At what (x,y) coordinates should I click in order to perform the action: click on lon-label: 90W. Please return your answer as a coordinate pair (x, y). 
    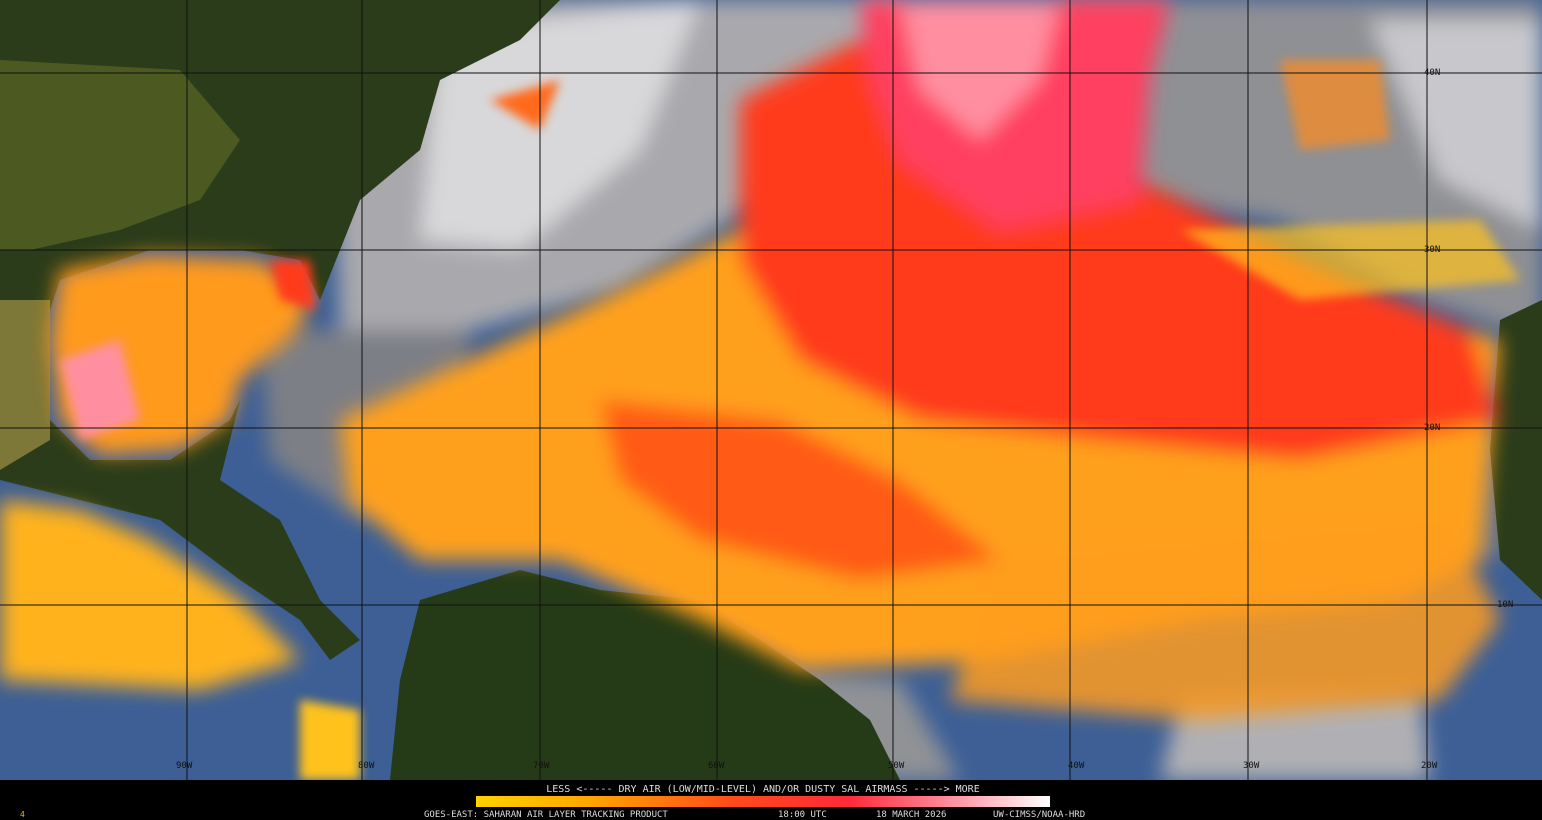
    Looking at the image, I should click on (184, 766).